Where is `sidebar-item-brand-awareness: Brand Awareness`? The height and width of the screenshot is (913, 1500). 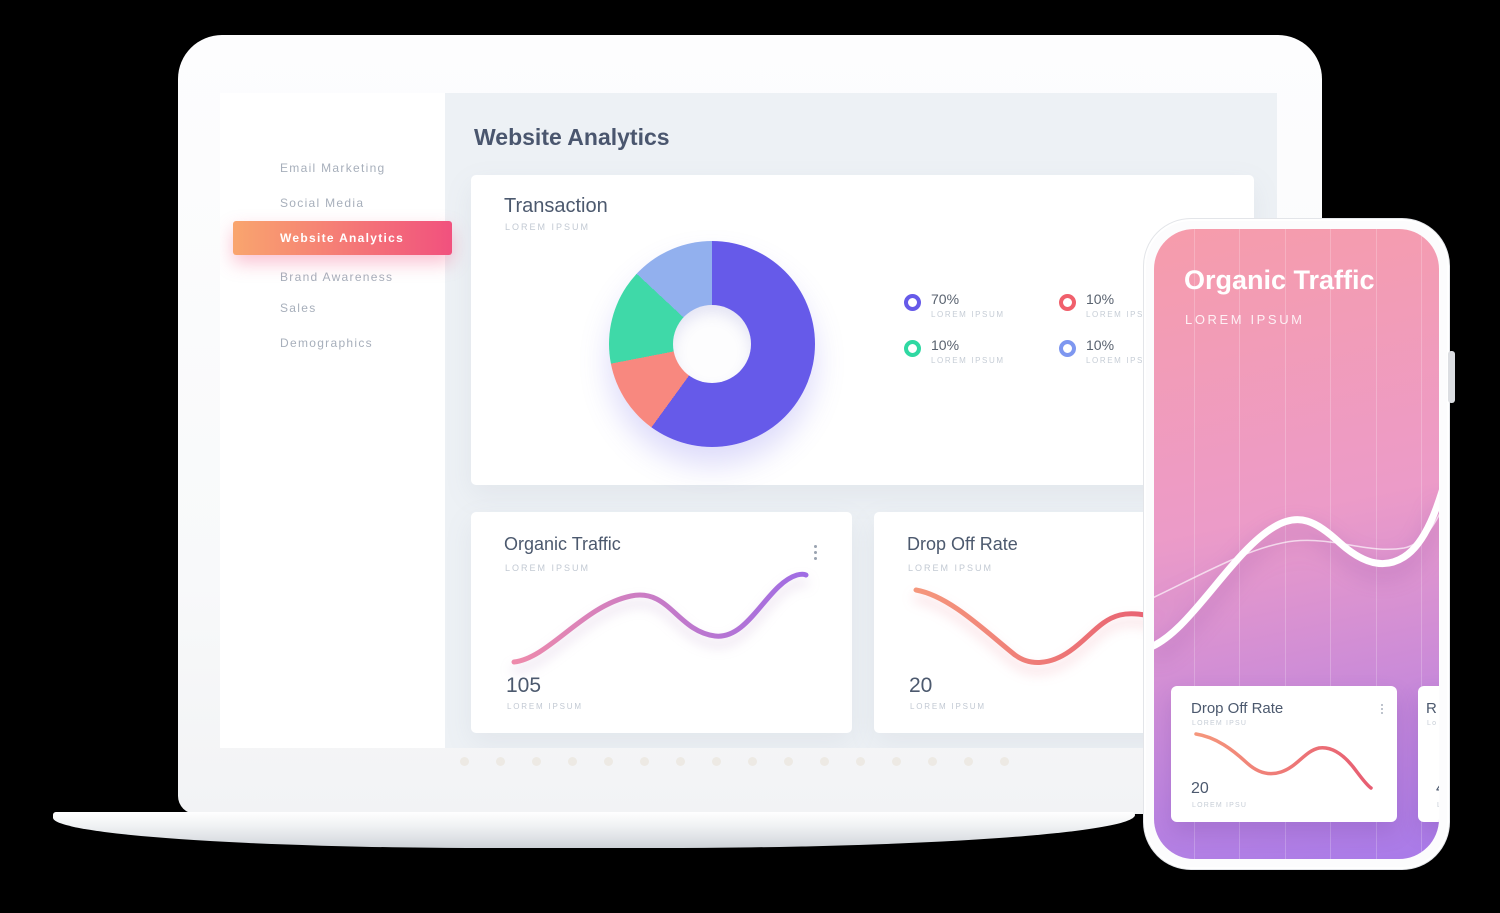
sidebar-item-brand-awareness: Brand Awareness is located at coordinates (337, 277).